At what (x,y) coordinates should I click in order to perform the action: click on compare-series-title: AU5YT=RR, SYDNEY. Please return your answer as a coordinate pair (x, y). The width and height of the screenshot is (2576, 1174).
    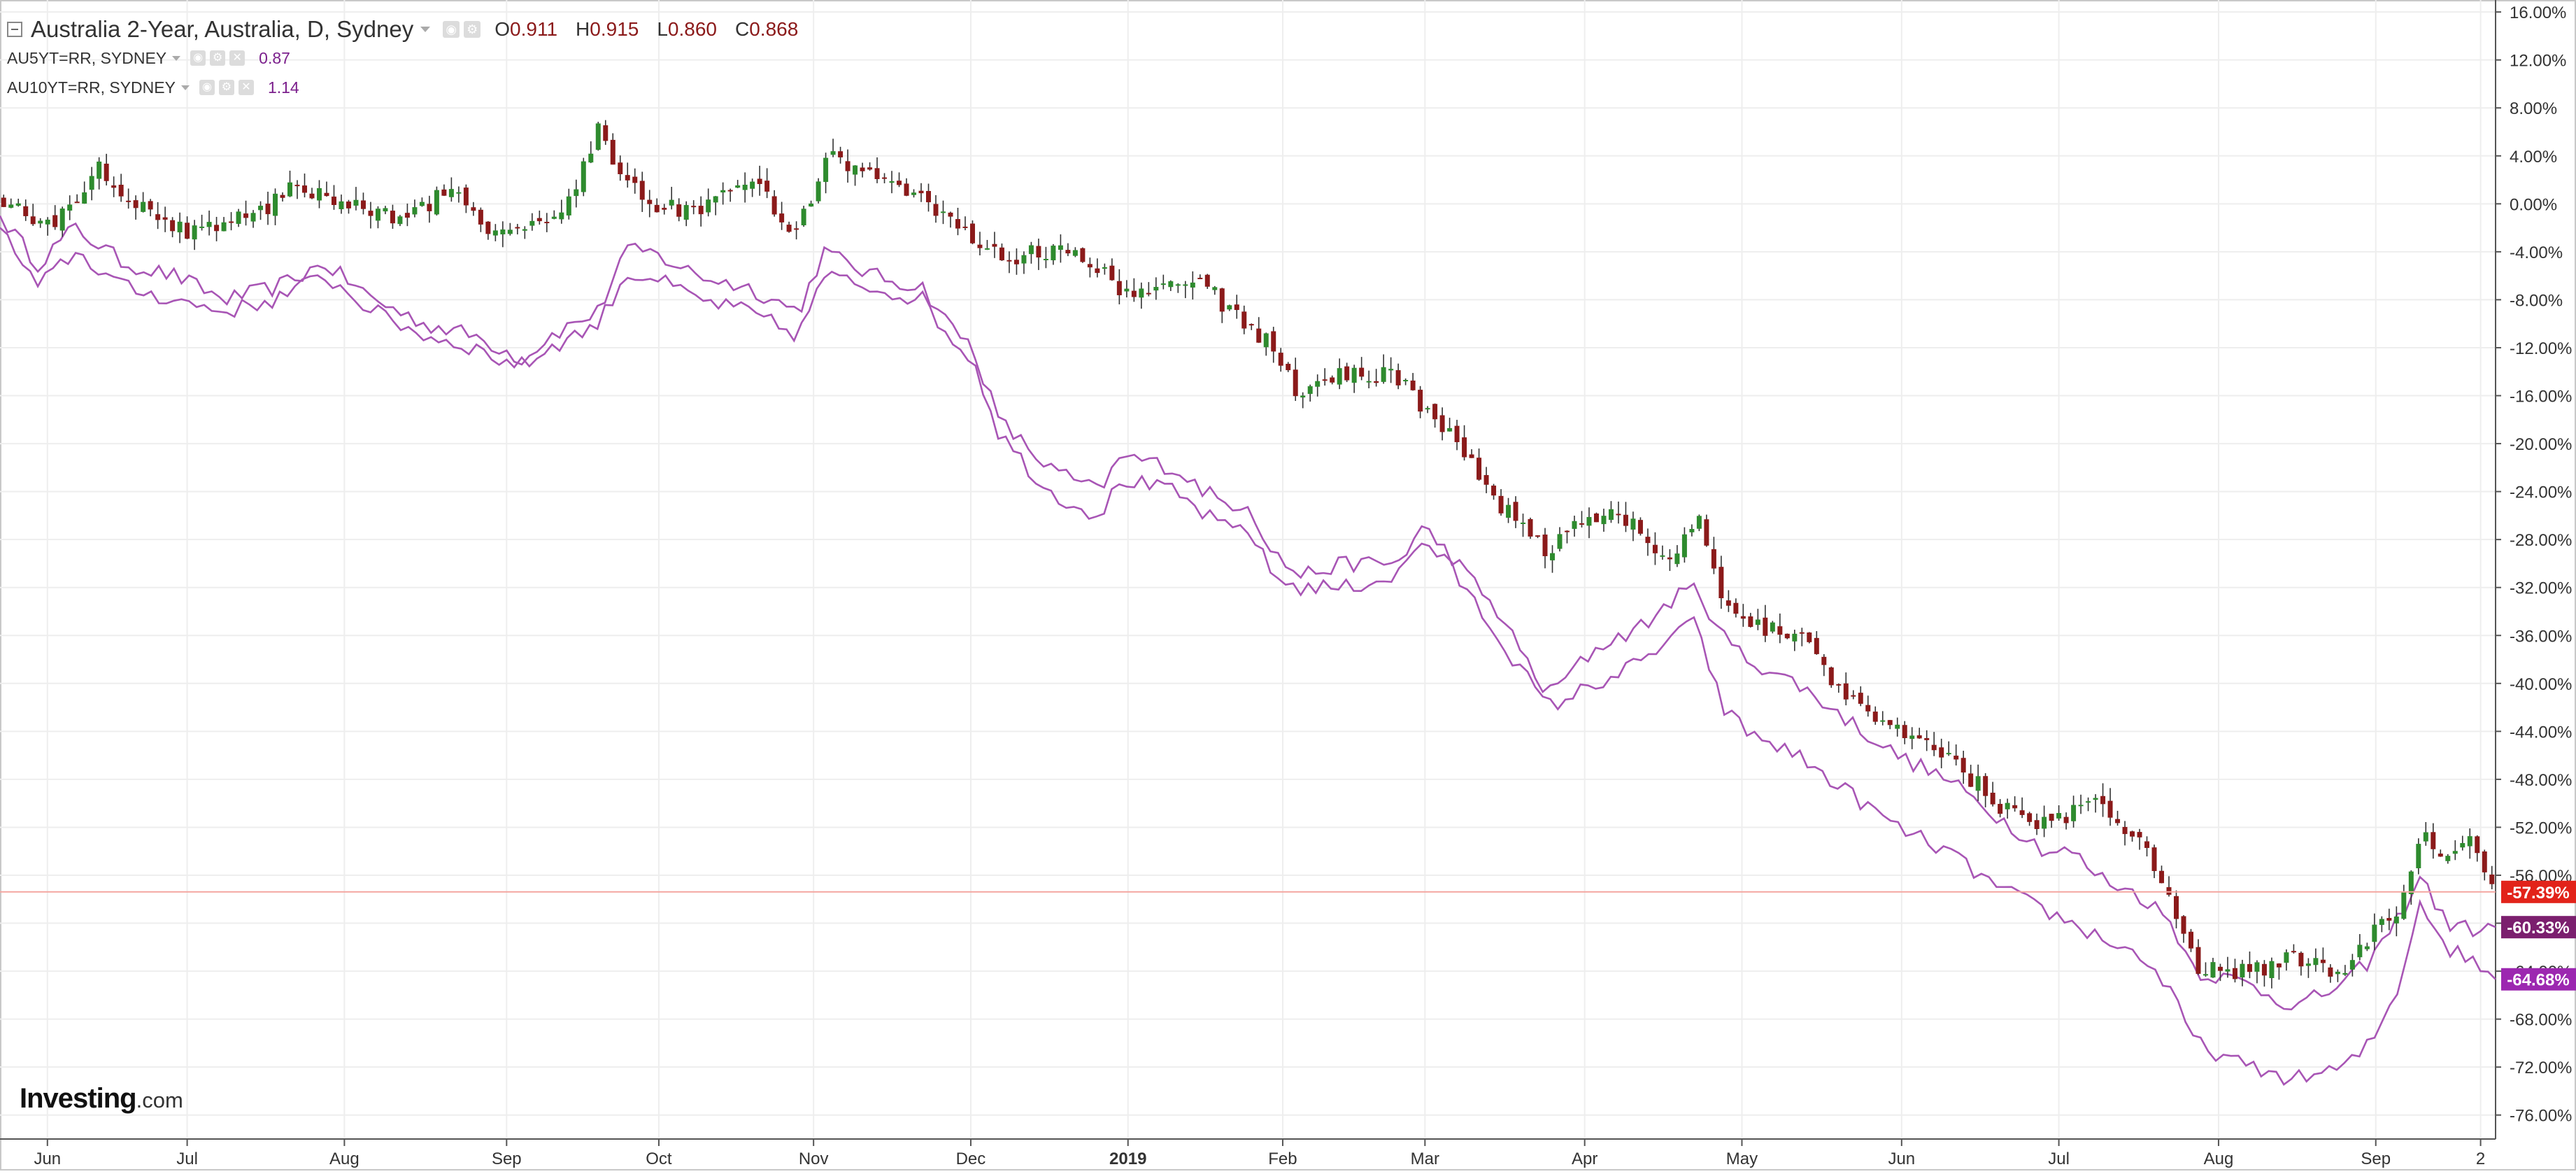
    Looking at the image, I should click on (87, 57).